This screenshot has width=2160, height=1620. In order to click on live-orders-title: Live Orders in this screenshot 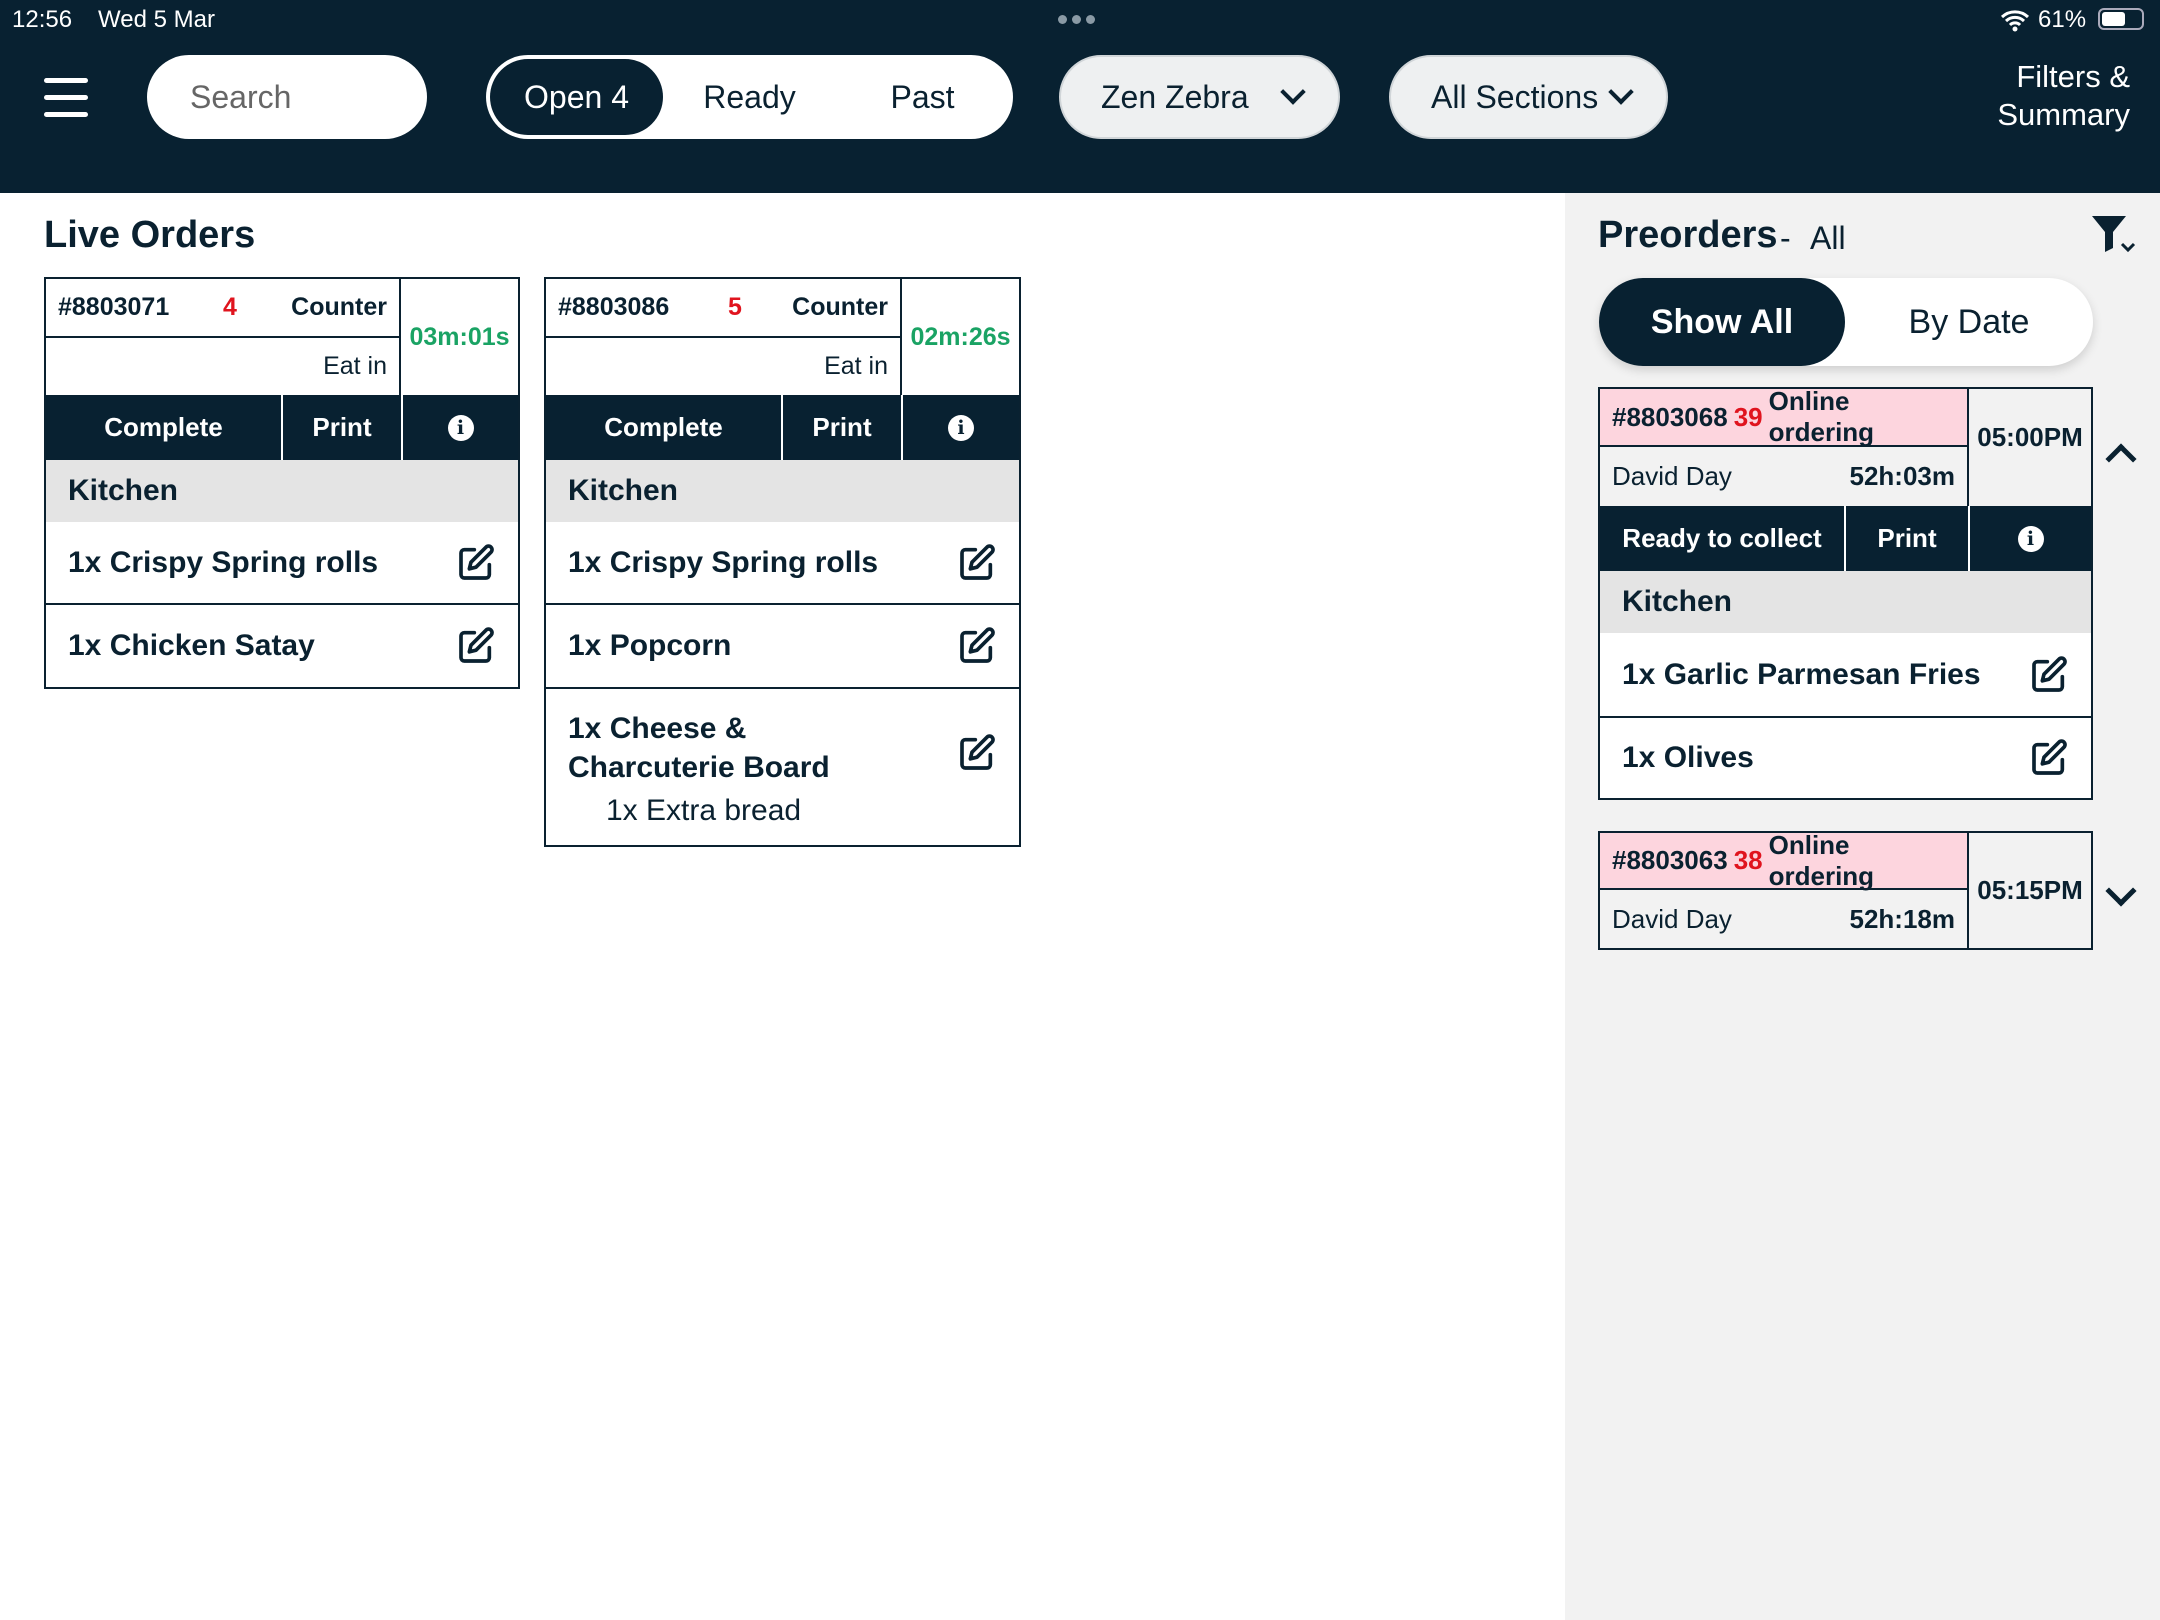, I will do `click(150, 235)`.